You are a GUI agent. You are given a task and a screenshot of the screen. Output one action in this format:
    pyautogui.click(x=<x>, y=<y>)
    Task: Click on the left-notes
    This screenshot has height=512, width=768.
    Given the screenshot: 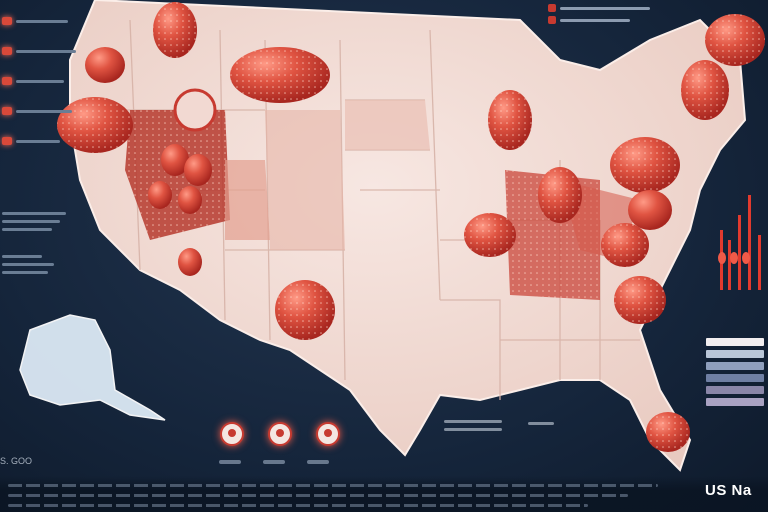 What is the action you would take?
    pyautogui.click(x=37, y=243)
    